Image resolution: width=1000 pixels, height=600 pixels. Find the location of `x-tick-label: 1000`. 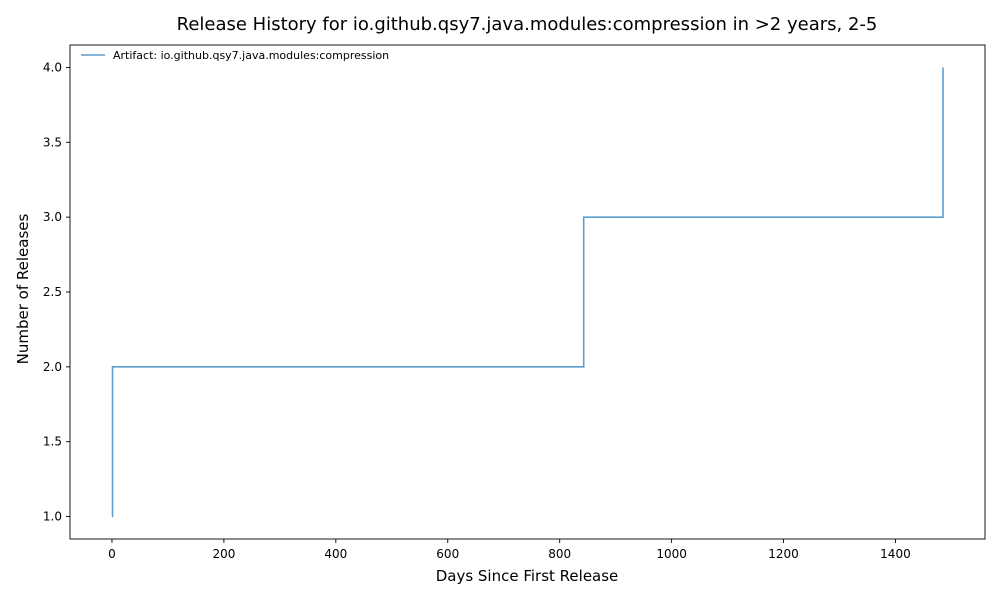

x-tick-label: 1000 is located at coordinates (671, 554).